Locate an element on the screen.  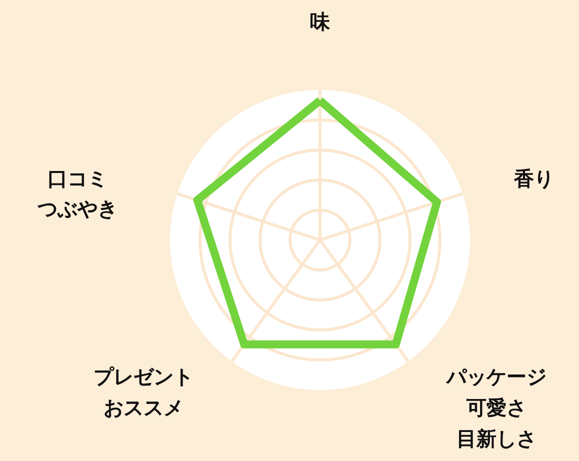
spoke-label: パッケージ可愛さ目新しさ is located at coordinates (495, 407).